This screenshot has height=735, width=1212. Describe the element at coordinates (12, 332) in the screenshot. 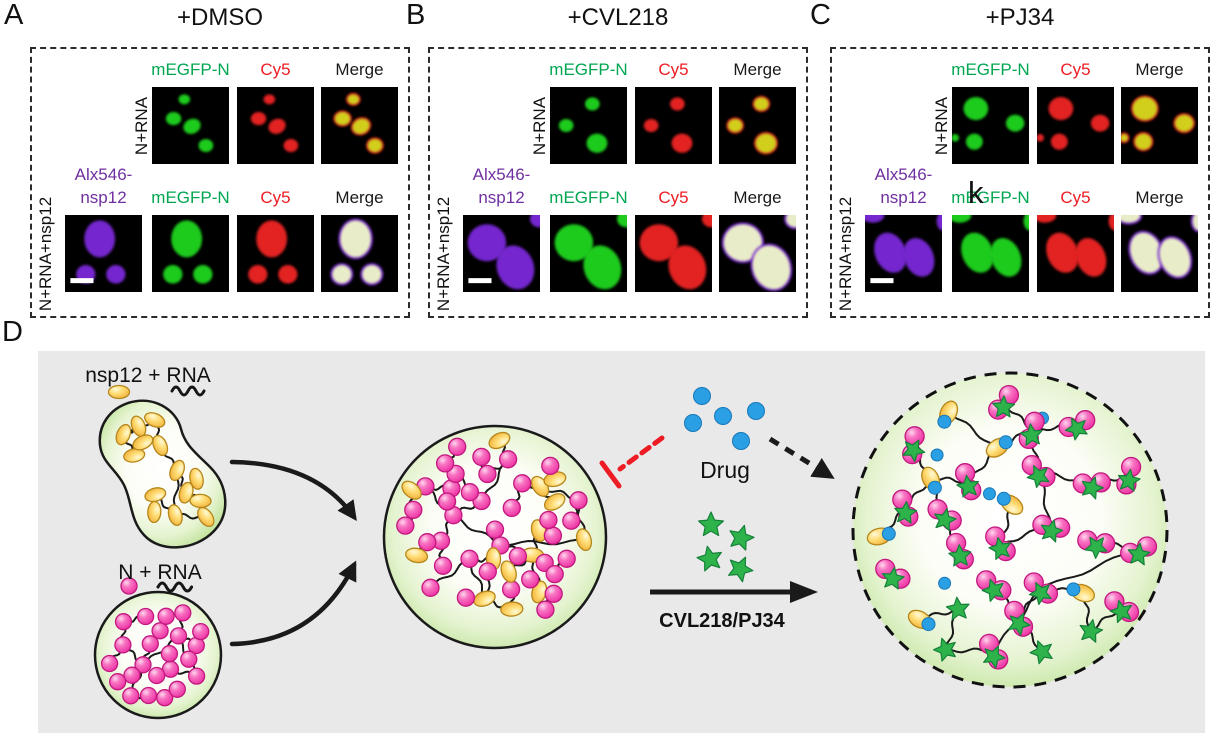

I see `panel-letter-d: D` at that location.